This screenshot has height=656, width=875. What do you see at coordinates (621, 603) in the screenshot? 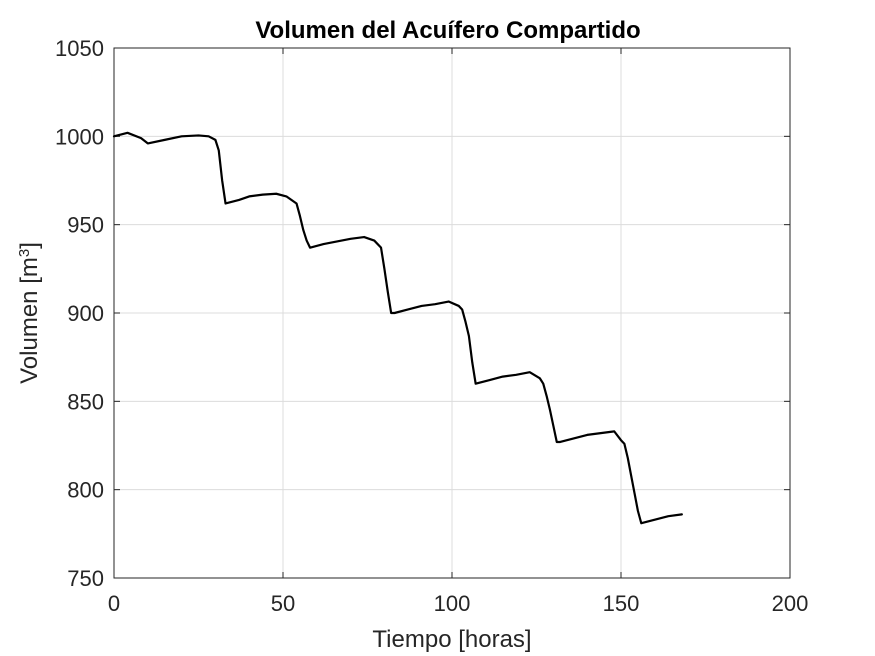
I see `x-tick-label: 150` at bounding box center [621, 603].